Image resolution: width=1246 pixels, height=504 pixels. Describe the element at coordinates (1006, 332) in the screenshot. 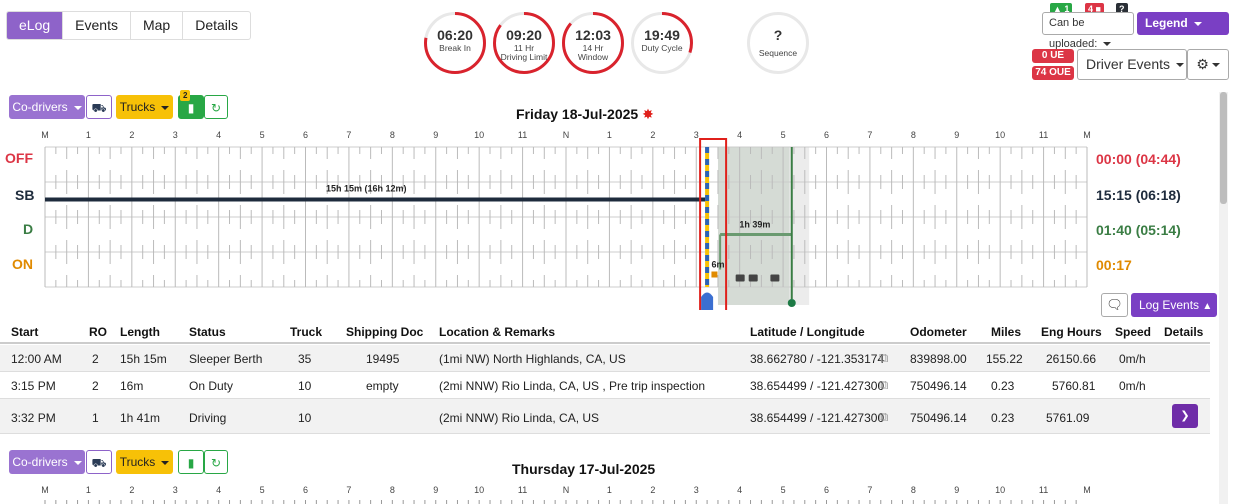

I see `col-miles: Miles` at that location.